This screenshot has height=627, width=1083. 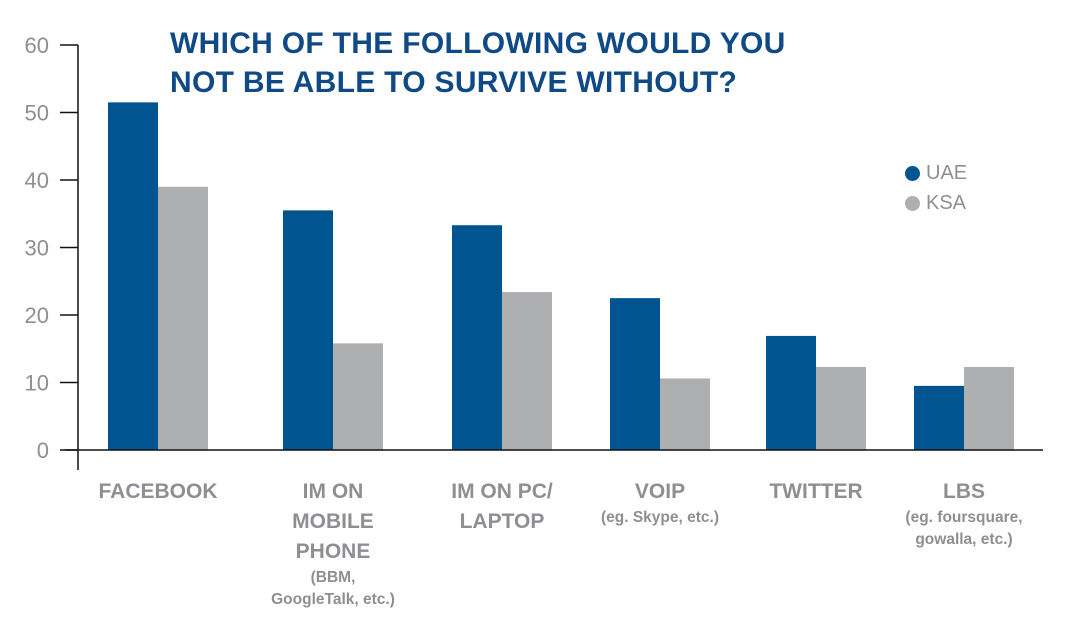 What do you see at coordinates (37, 45) in the screenshot?
I see `y-tick-label: 60` at bounding box center [37, 45].